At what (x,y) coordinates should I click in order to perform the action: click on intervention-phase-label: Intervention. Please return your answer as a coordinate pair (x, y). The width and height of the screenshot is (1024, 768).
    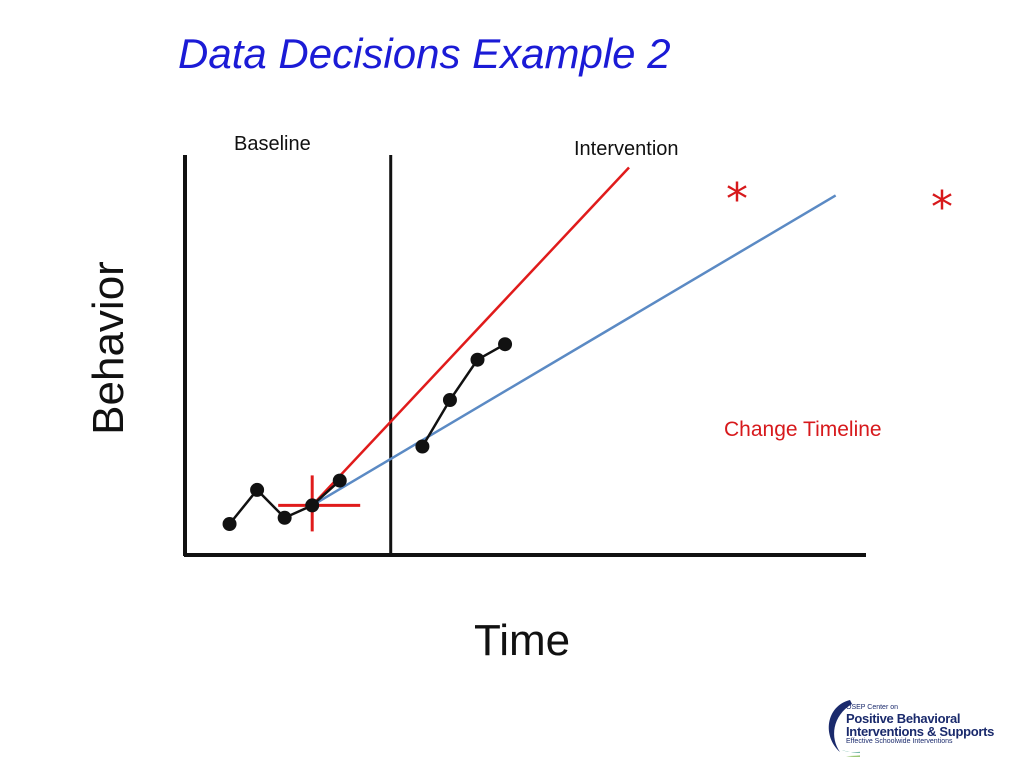
    Looking at the image, I should click on (626, 149).